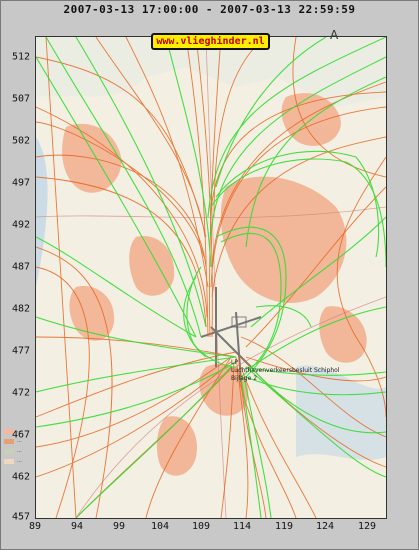  I want to click on urban-amstelveen, so click(343, 334).